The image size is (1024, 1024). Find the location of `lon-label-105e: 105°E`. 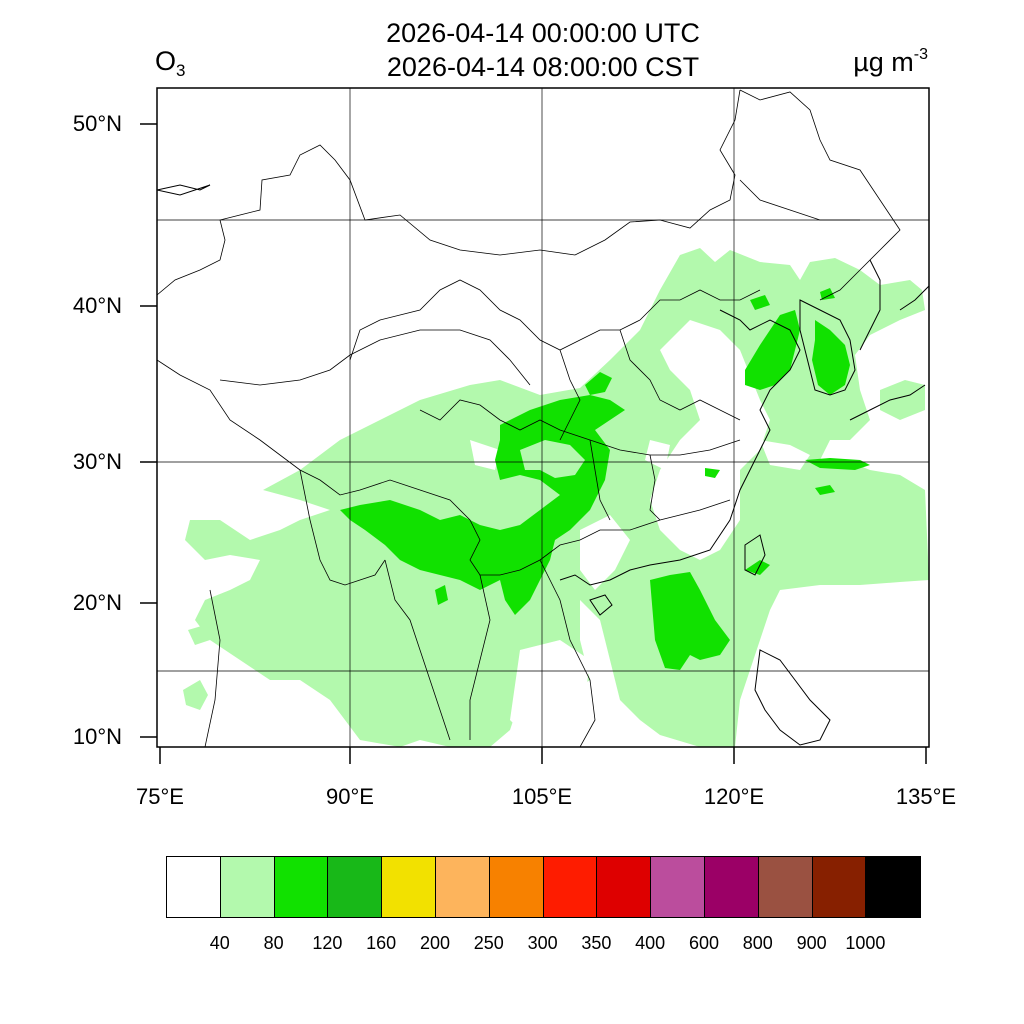

lon-label-105e: 105°E is located at coordinates (542, 796).